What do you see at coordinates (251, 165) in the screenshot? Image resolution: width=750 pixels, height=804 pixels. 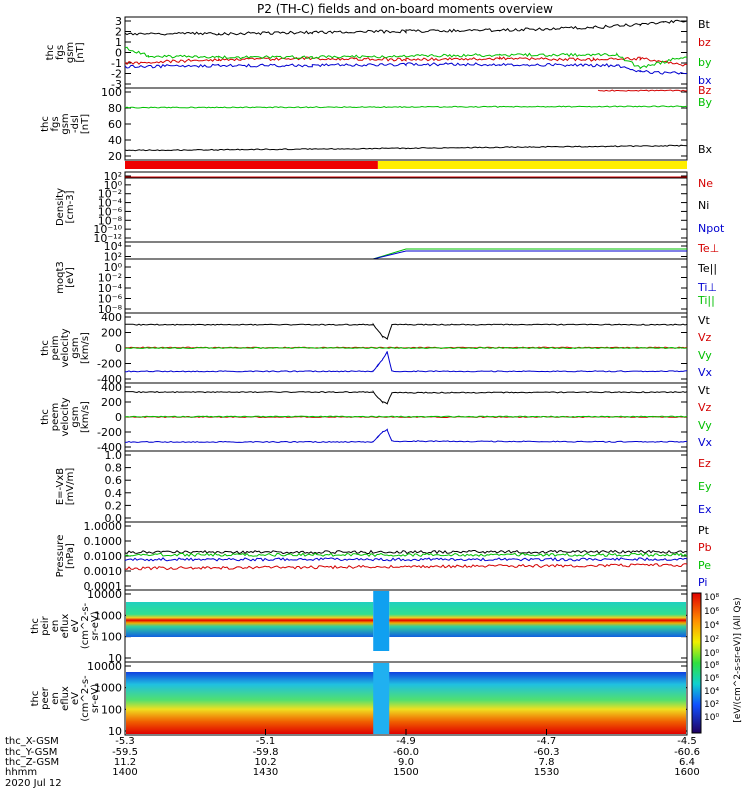 I see `mode-bar-slow` at bounding box center [251, 165].